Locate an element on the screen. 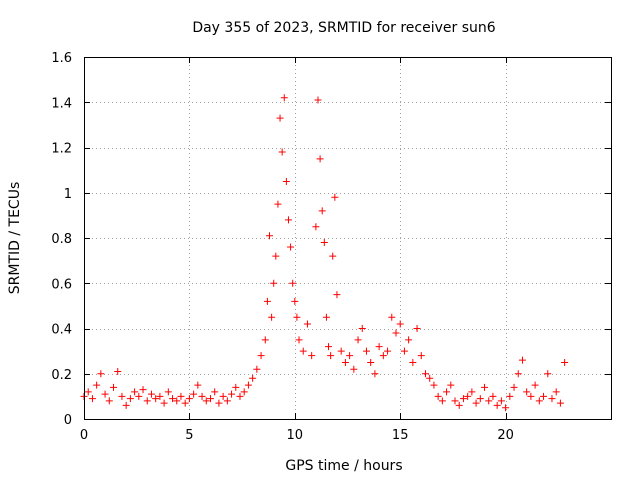 This screenshot has width=640, height=480. y-tick-label: 0.8 is located at coordinates (61, 239).